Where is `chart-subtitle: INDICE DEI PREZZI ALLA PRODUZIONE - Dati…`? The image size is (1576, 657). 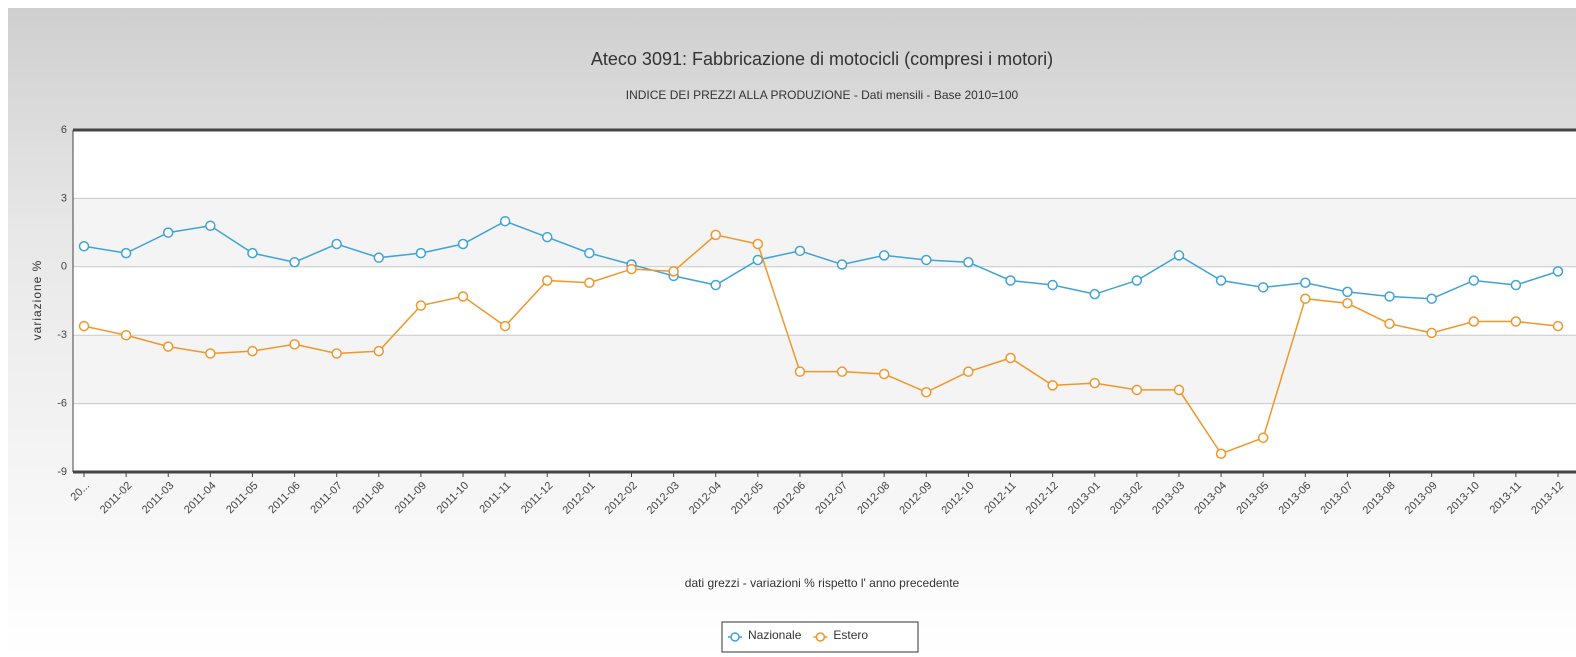 chart-subtitle: INDICE DEI PREZZI ALLA PRODUZIONE - Dati… is located at coordinates (822, 95).